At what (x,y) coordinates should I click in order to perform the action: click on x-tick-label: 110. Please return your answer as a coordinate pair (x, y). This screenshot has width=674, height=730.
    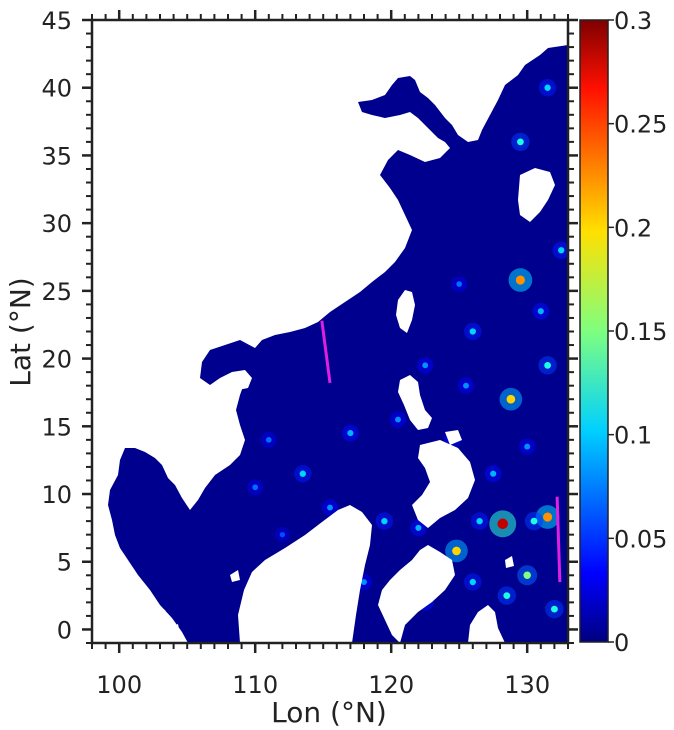
    Looking at the image, I should click on (255, 685).